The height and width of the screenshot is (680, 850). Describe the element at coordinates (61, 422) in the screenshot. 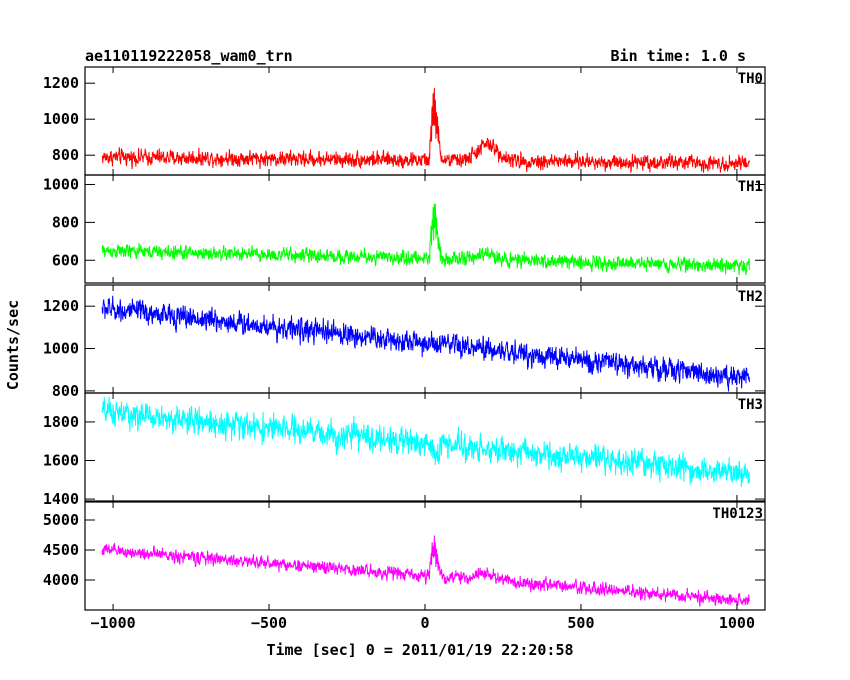

I see `y-tick-label-th3: 1800` at that location.